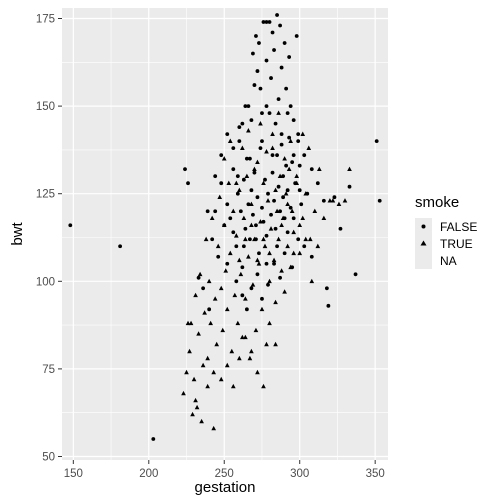 The image size is (504, 504). I want to click on legend-label-true: TRUE, so click(456, 244).